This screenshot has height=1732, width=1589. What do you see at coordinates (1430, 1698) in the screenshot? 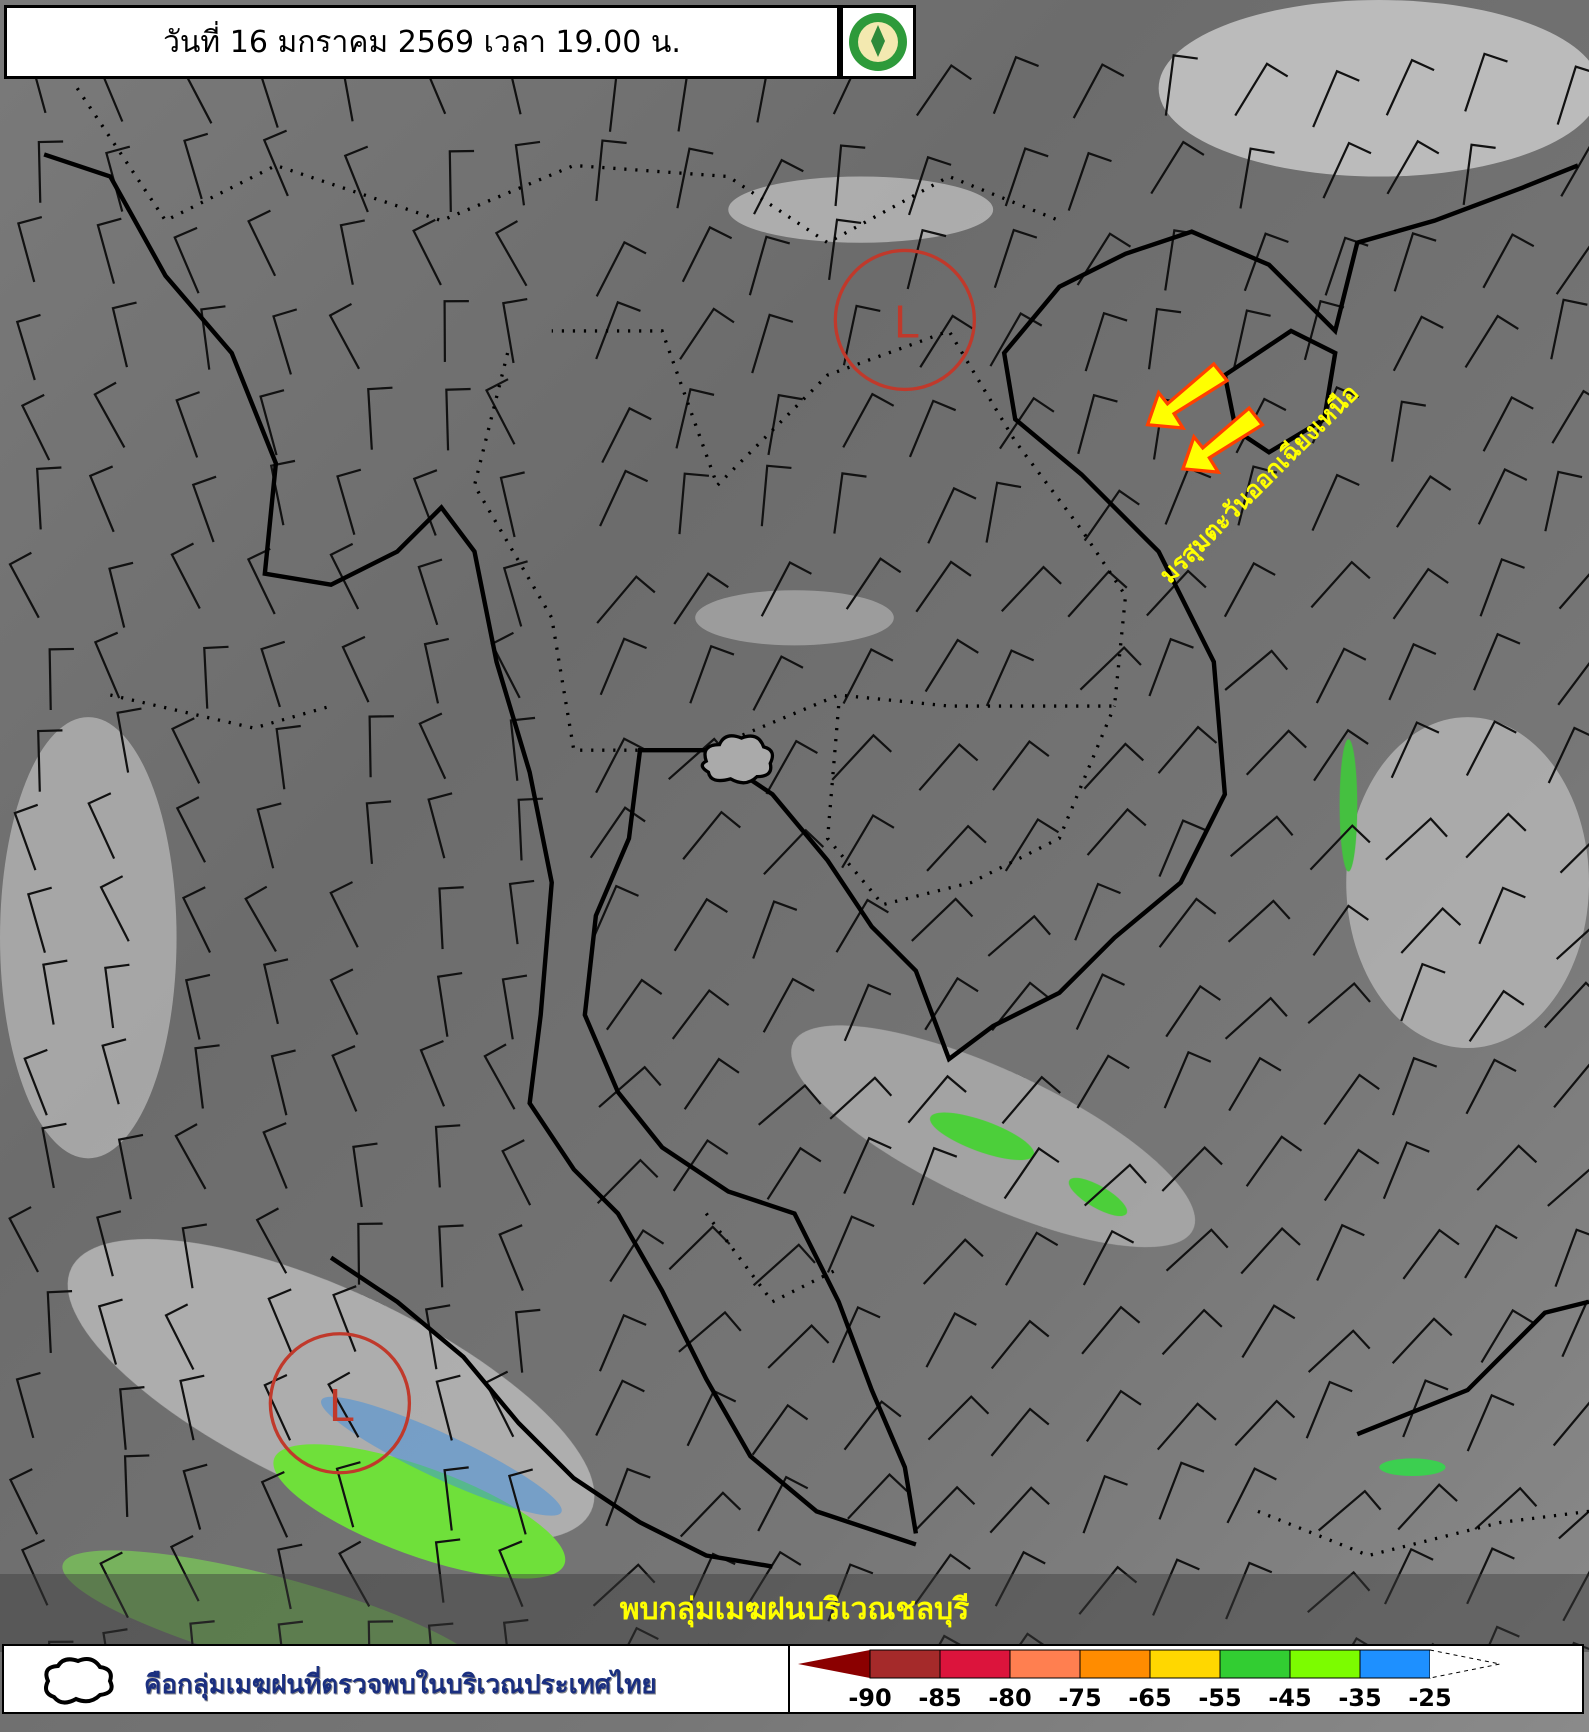
I see `scale-tick-label: -25` at bounding box center [1430, 1698].